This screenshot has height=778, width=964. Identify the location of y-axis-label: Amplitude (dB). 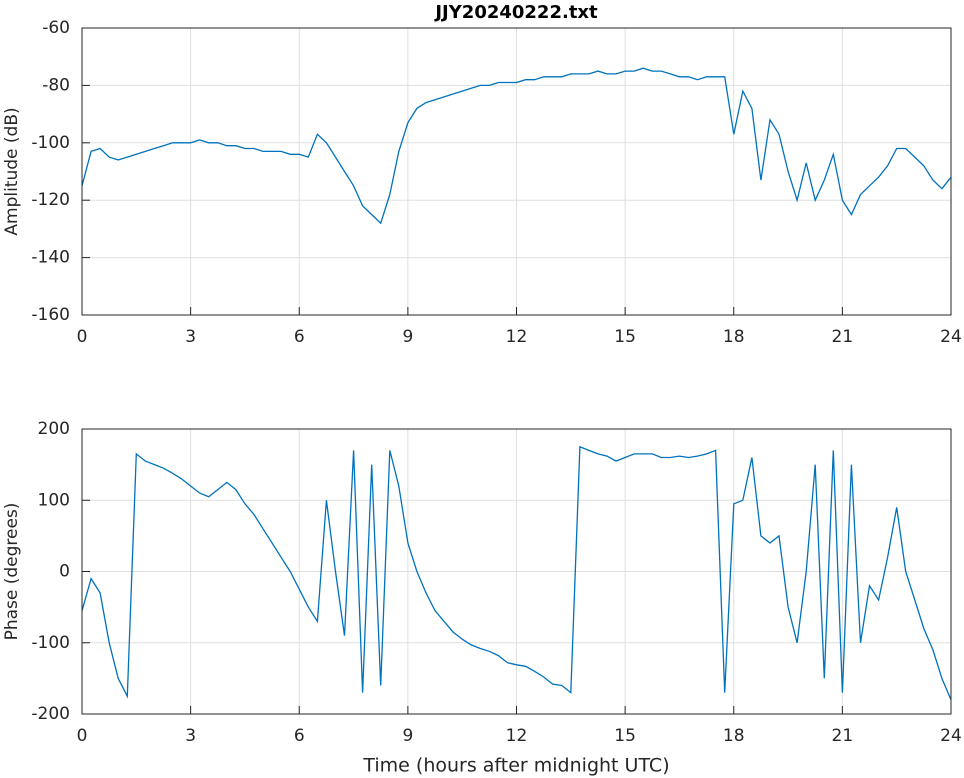
(12, 171).